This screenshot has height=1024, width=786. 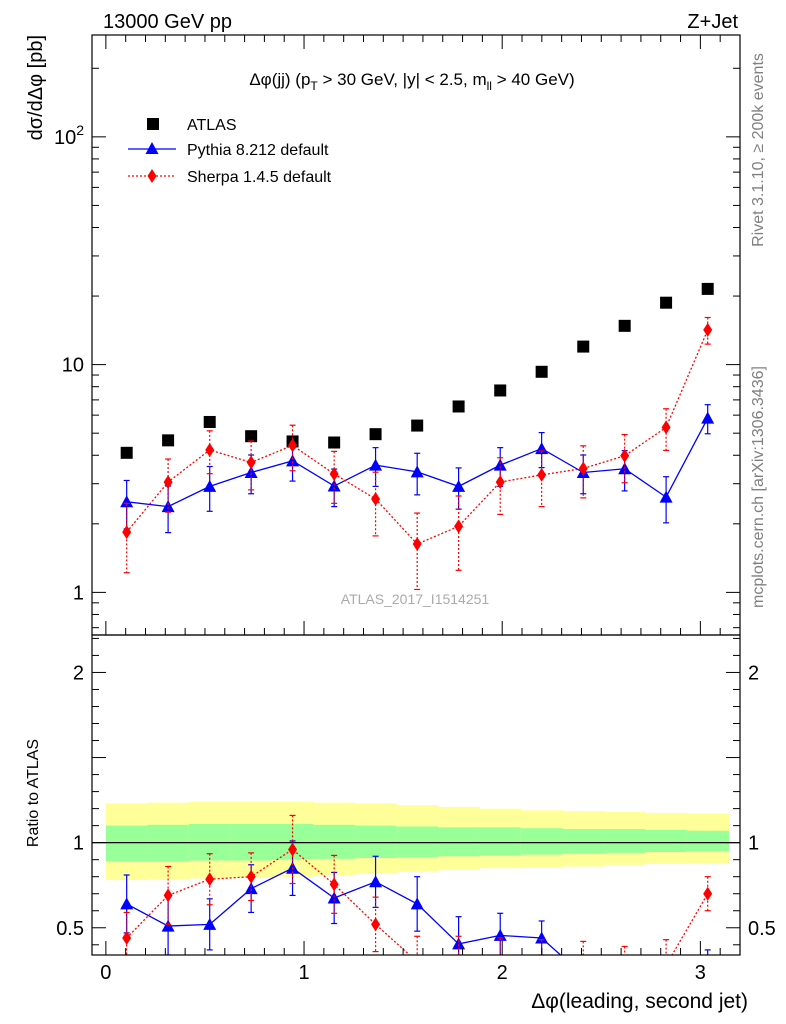 I want to click on main-y-tick-label: 10, so click(x=73, y=366).